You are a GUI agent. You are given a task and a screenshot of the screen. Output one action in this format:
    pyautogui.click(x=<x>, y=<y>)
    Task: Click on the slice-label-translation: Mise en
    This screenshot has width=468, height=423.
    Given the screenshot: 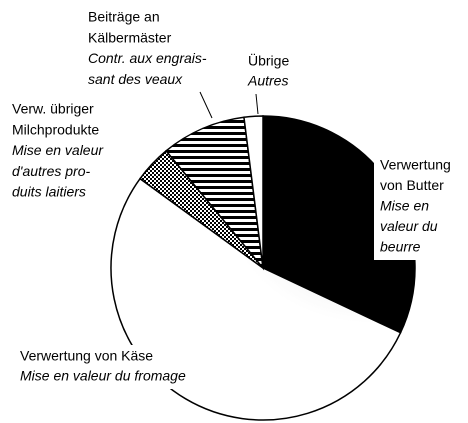 What is the action you would take?
    pyautogui.click(x=404, y=206)
    